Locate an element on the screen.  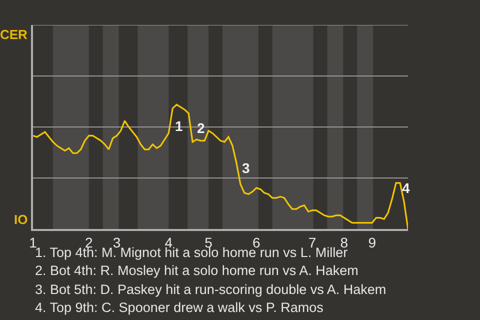
text: CER is located at coordinates (14, 34).